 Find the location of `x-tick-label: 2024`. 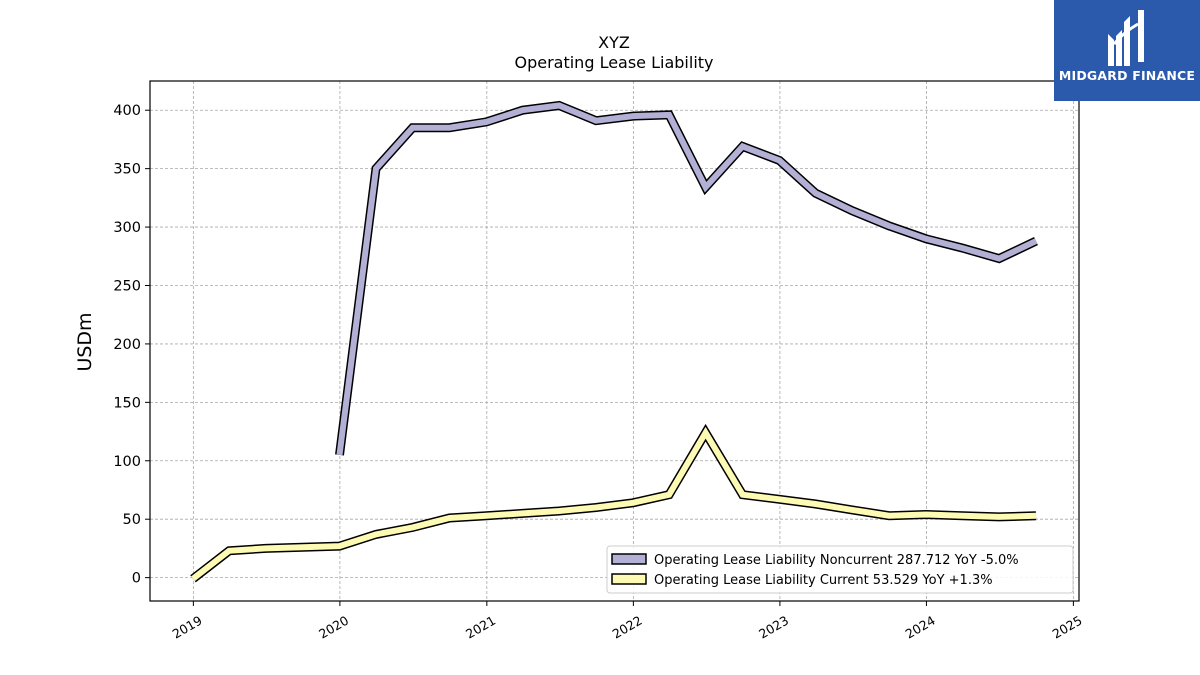

x-tick-label: 2024 is located at coordinates (920, 627).